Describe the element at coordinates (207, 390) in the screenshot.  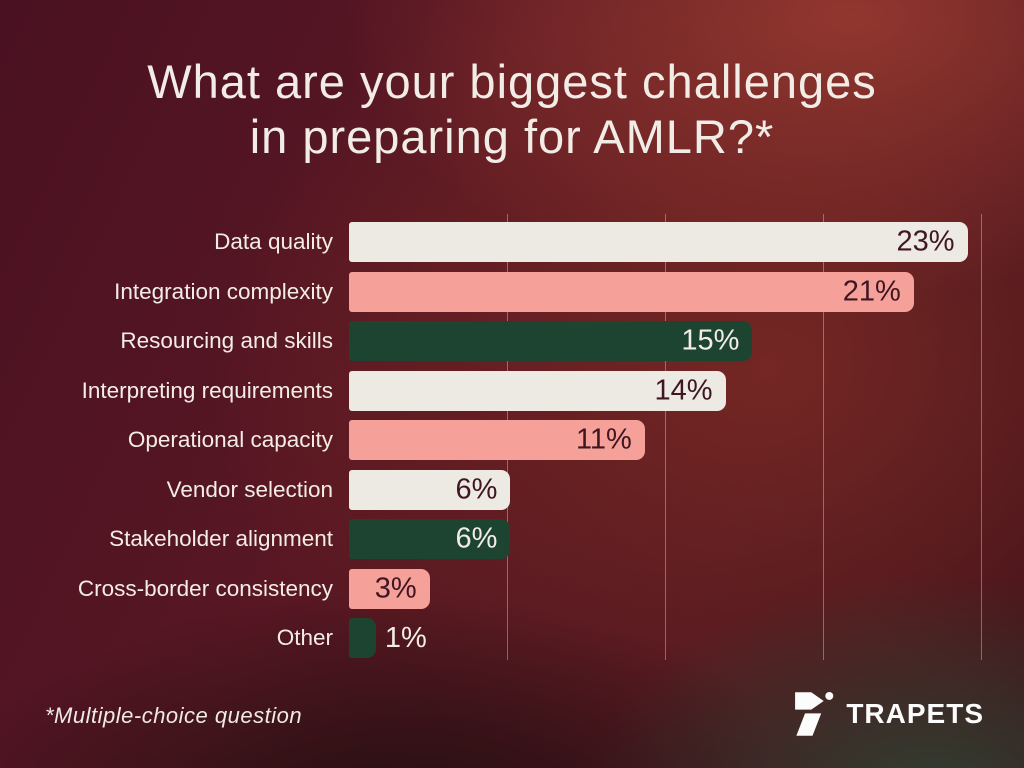
I see `category-label: Interpreting requirements` at that location.